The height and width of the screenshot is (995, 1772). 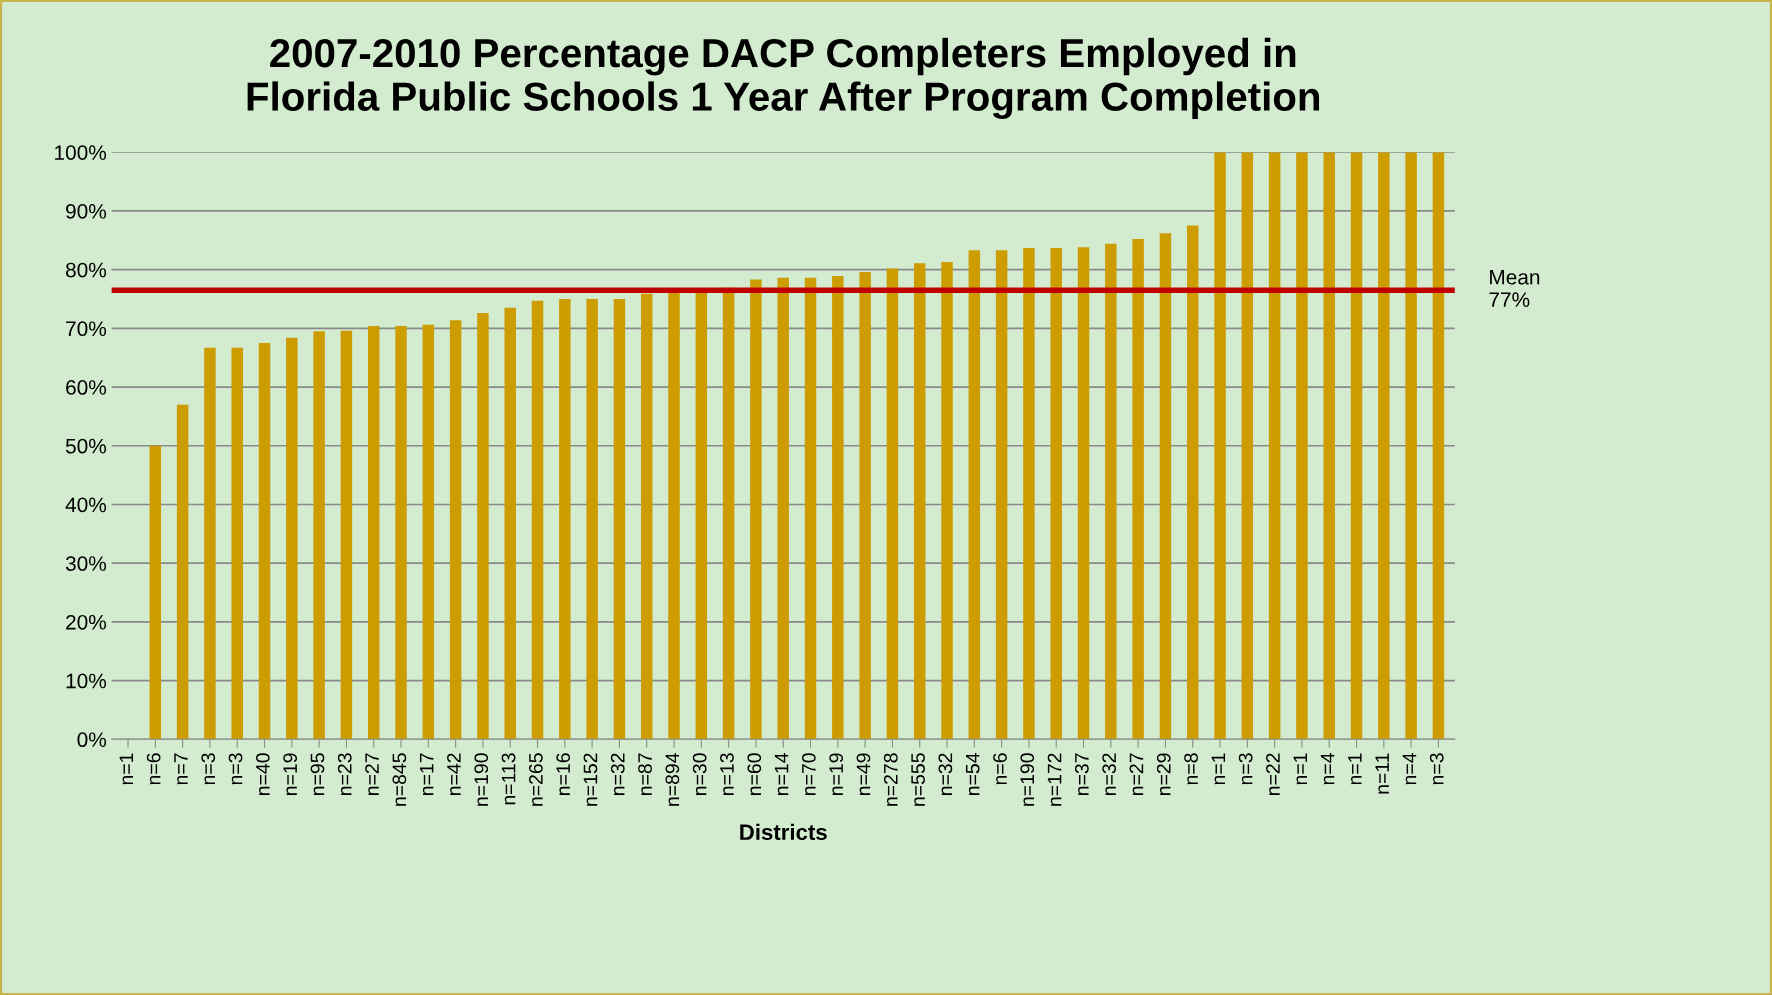 I want to click on x-tick-label: n=13, so click(x=727, y=774).